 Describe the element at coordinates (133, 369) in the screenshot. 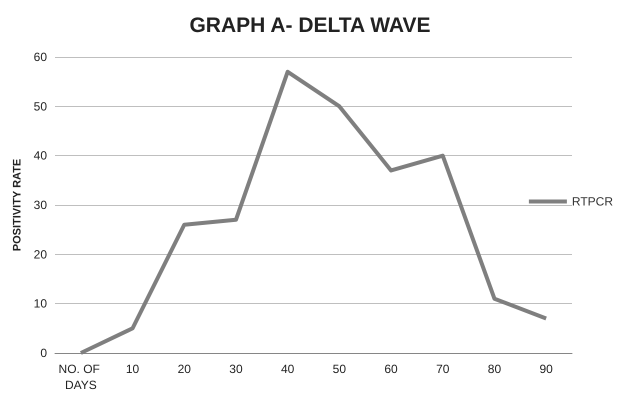

I see `x-tick-label: 10` at that location.